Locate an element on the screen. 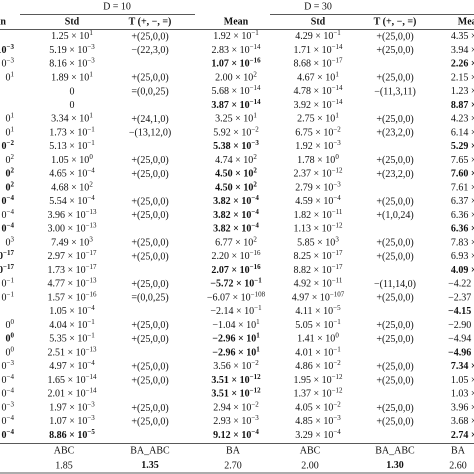 This screenshot has width=474, height=474. column-header: Mean is located at coordinates (3, 21).